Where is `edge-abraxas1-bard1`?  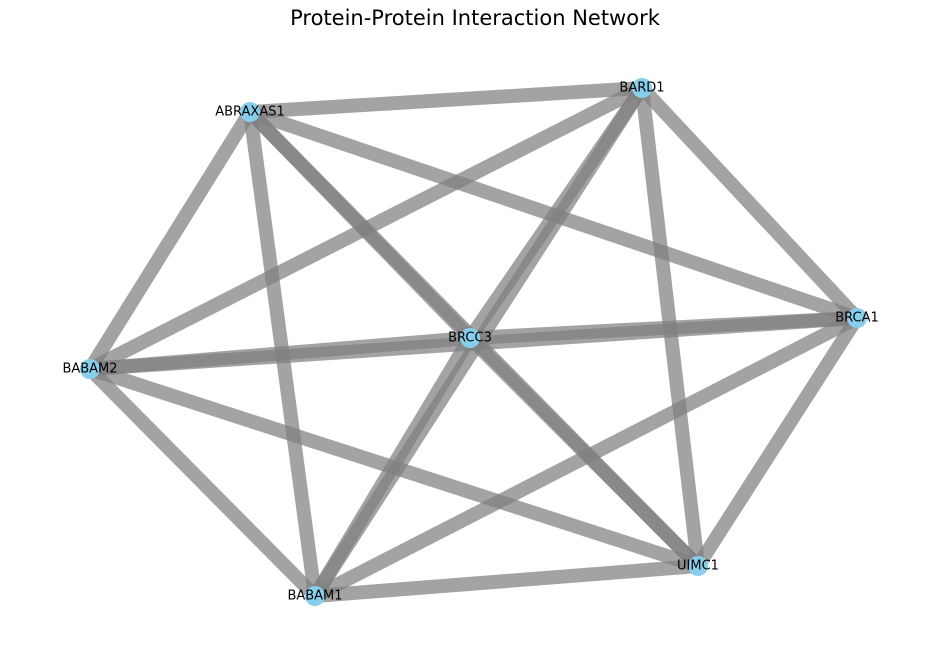 edge-abraxas1-bard1 is located at coordinates (446, 100).